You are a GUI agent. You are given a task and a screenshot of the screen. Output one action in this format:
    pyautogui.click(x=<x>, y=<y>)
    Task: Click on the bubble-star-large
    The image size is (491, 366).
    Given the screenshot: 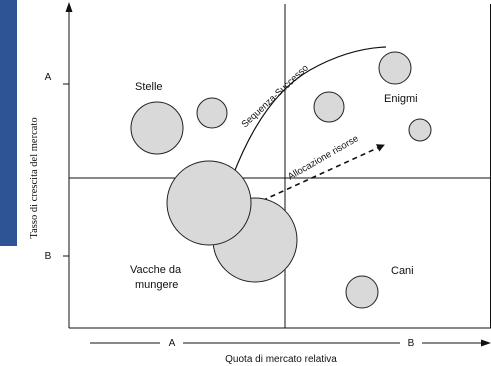 What is the action you would take?
    pyautogui.click(x=157, y=128)
    